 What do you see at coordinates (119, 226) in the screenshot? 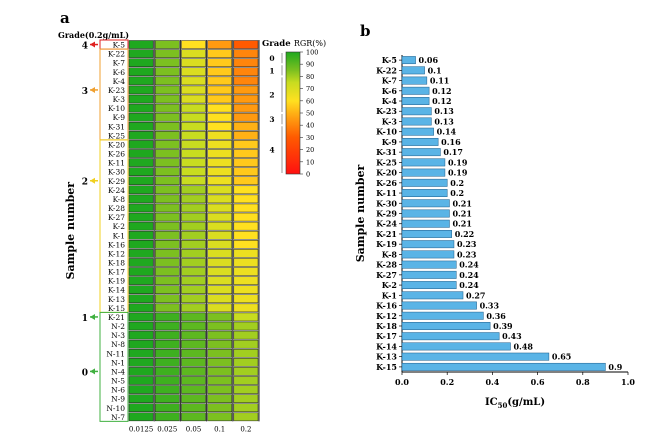
I see `row-label: K-2` at bounding box center [119, 226].